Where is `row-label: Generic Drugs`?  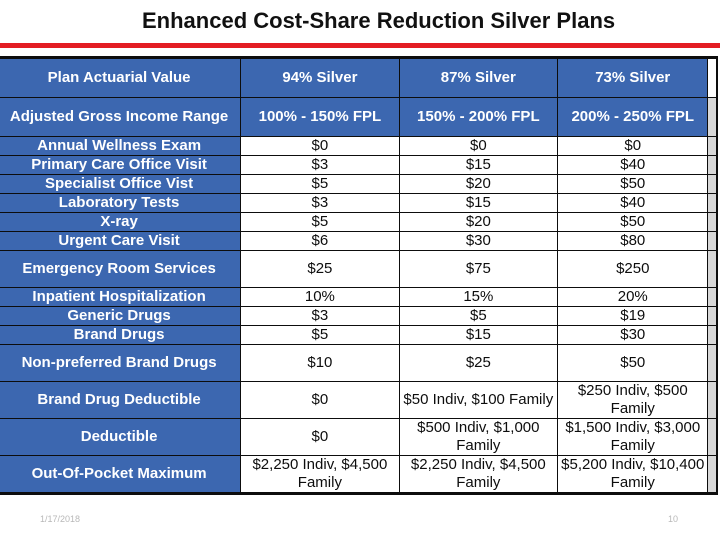
row-label: Generic Drugs is located at coordinates (121, 316).